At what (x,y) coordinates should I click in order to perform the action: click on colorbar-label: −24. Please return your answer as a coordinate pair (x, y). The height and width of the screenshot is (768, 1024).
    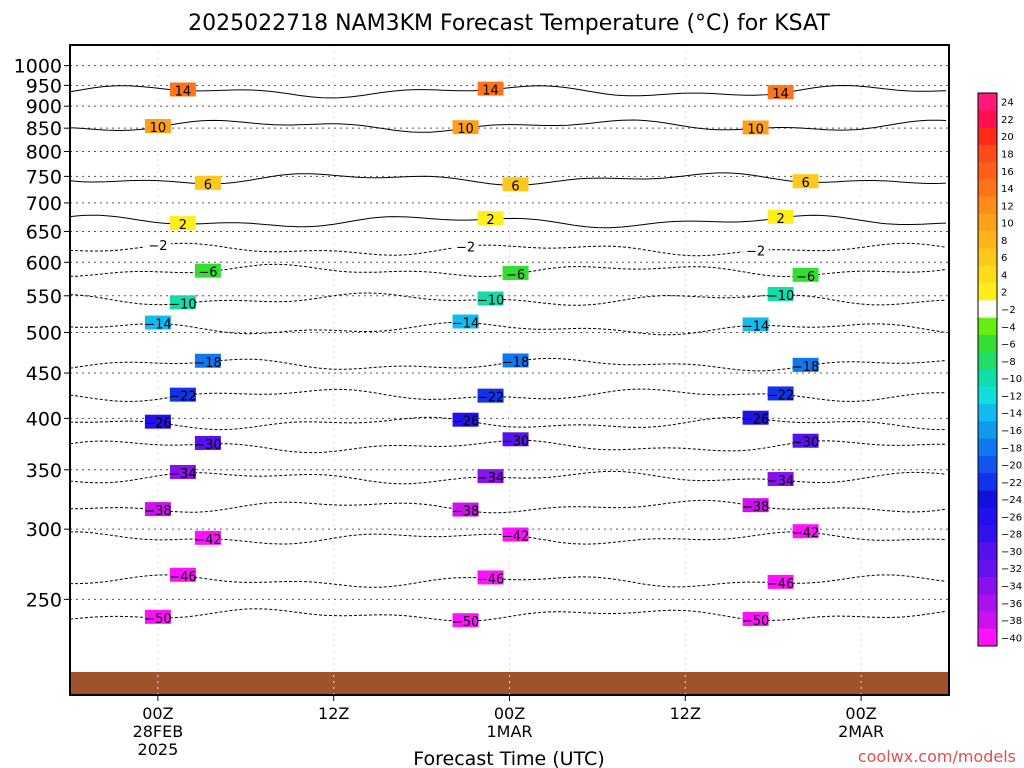
    Looking at the image, I should click on (1011, 500).